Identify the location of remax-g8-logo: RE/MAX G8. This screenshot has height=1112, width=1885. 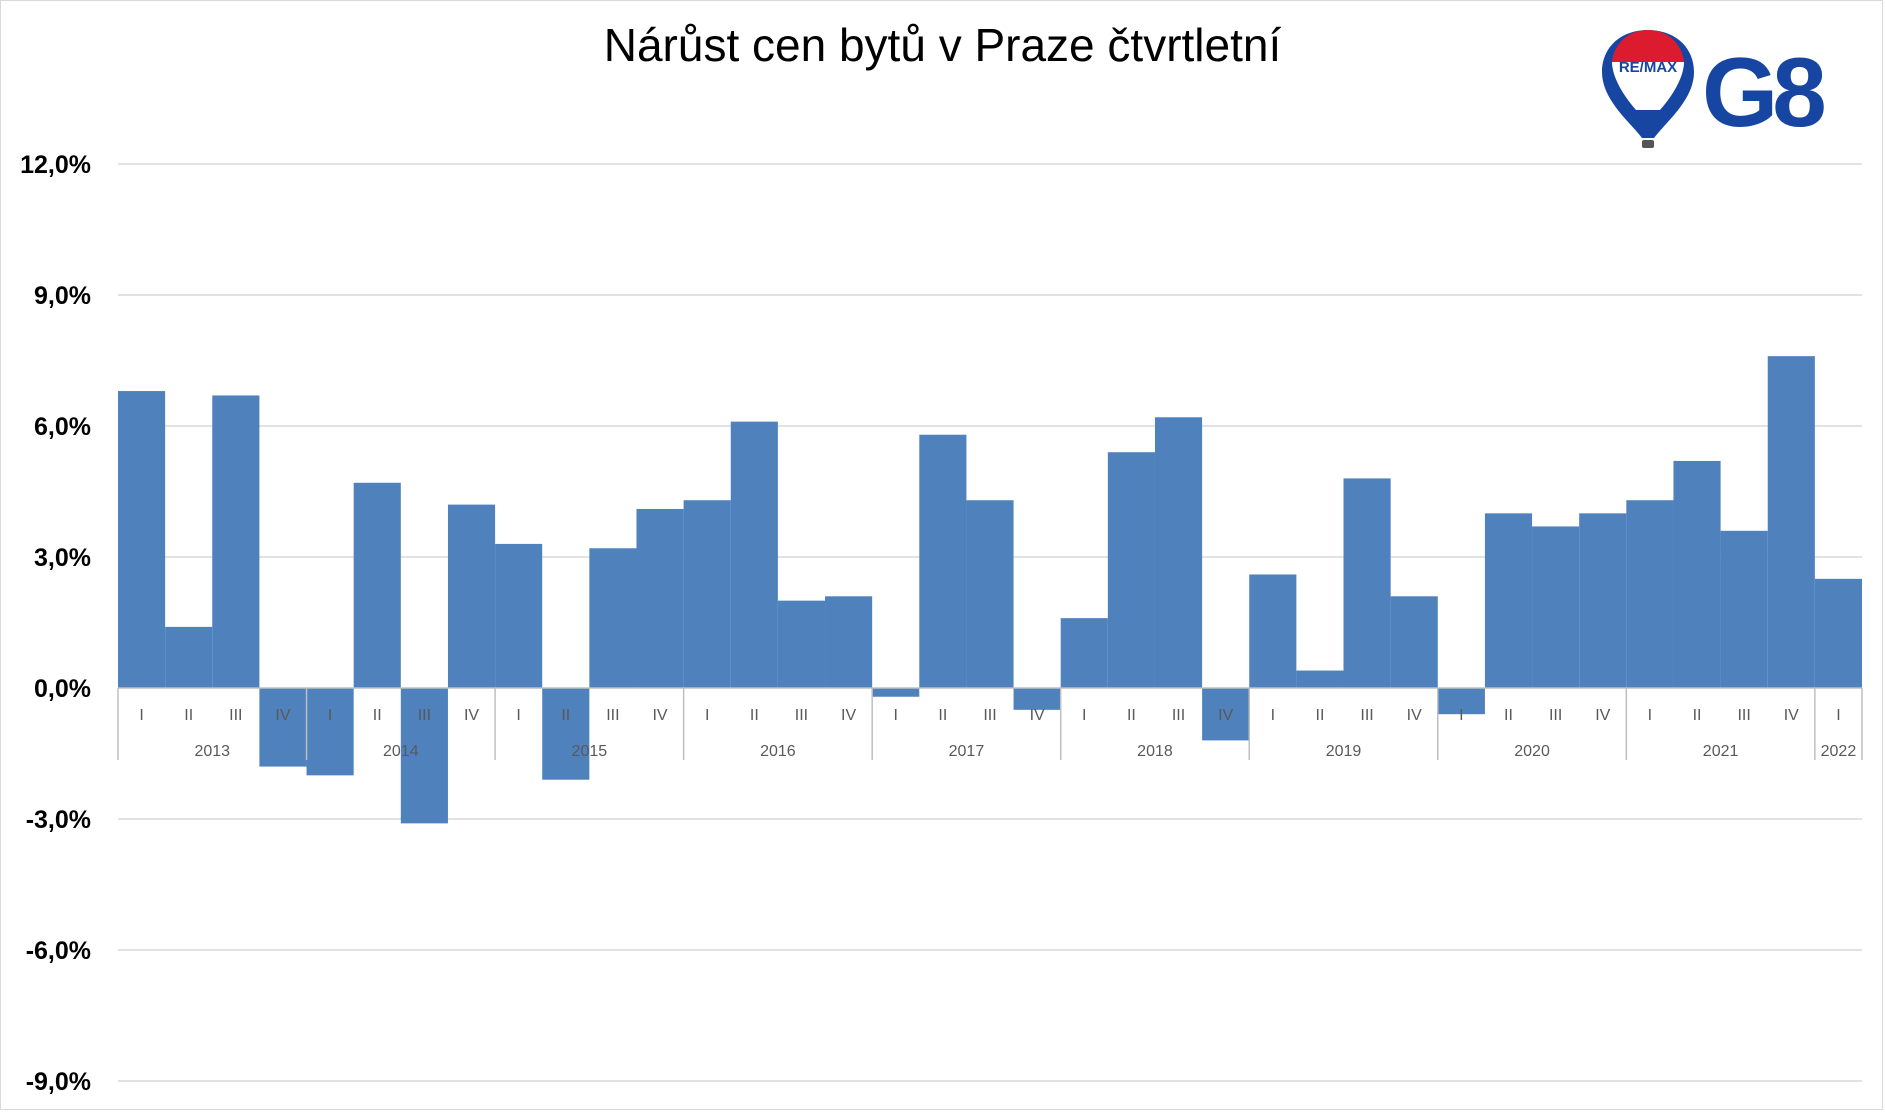
(1716, 89).